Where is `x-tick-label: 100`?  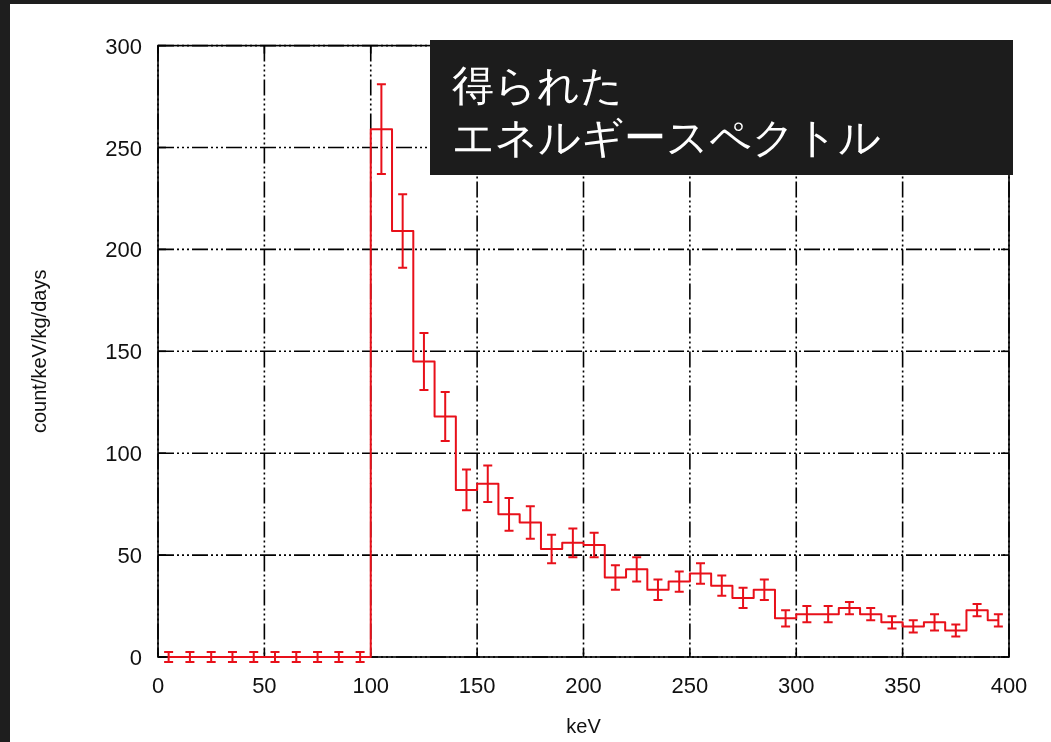 x-tick-label: 100 is located at coordinates (371, 685).